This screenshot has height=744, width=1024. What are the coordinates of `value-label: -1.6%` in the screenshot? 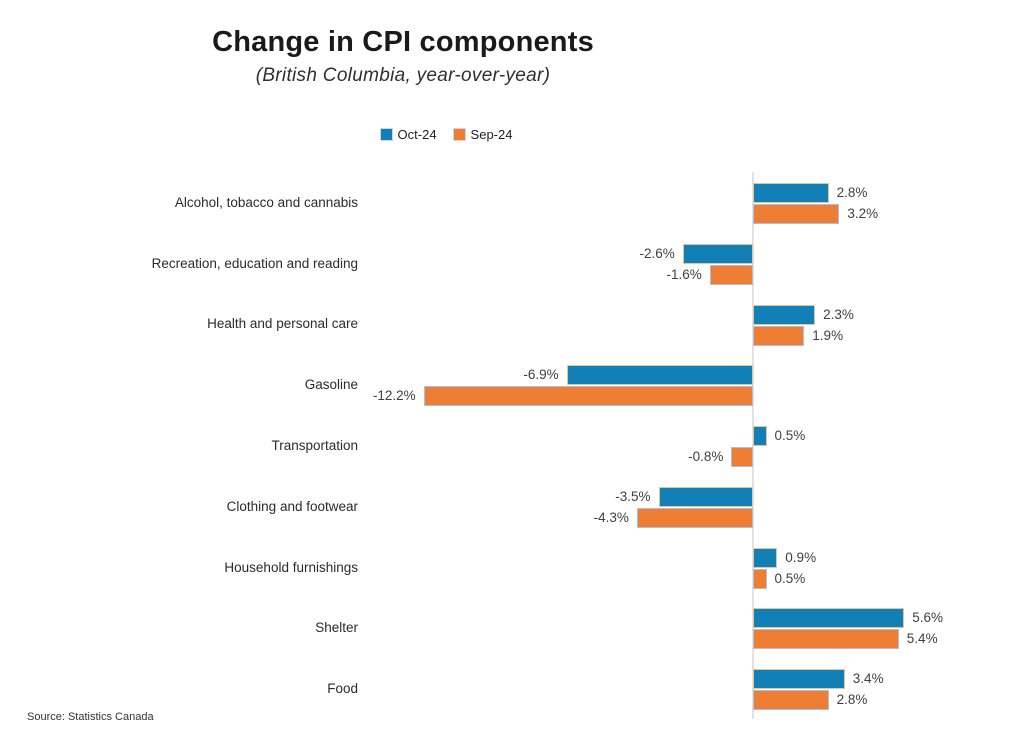 It's located at (684, 274).